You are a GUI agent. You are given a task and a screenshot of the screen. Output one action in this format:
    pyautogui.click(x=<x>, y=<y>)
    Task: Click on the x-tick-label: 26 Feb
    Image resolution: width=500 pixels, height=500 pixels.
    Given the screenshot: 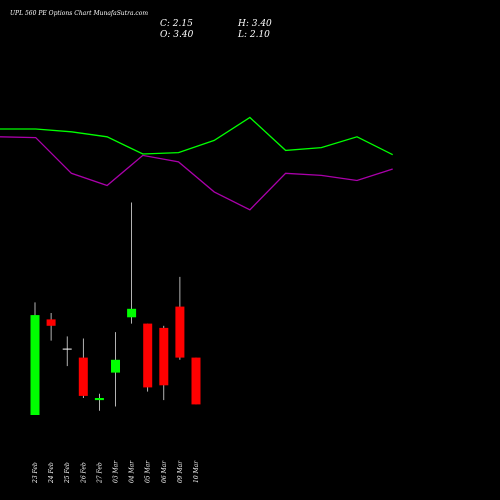 What is the action you would take?
    pyautogui.click(x=83, y=473)
    